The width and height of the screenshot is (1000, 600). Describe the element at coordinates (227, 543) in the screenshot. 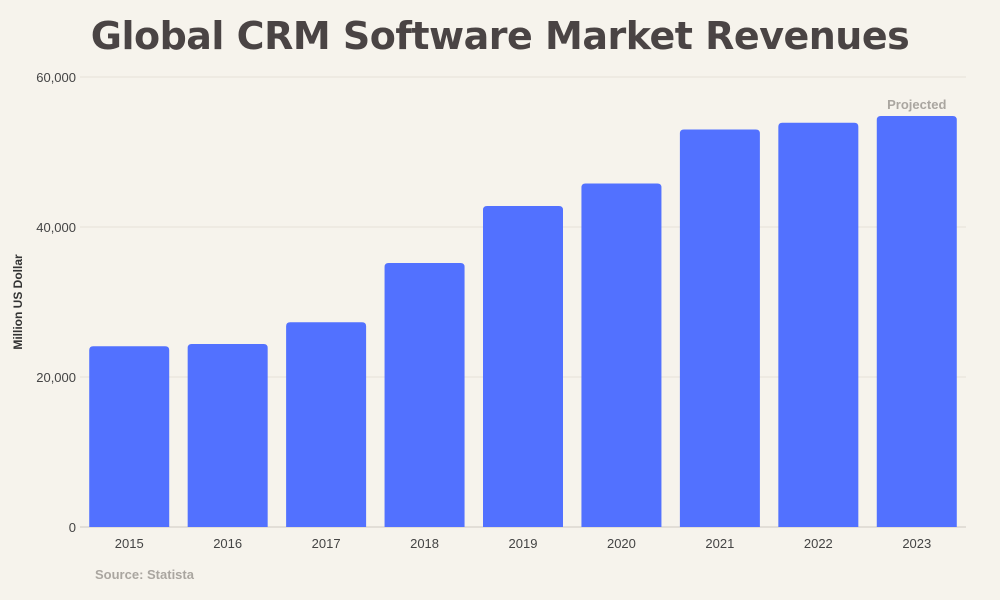

I see `x-tick-label: 2016` at that location.